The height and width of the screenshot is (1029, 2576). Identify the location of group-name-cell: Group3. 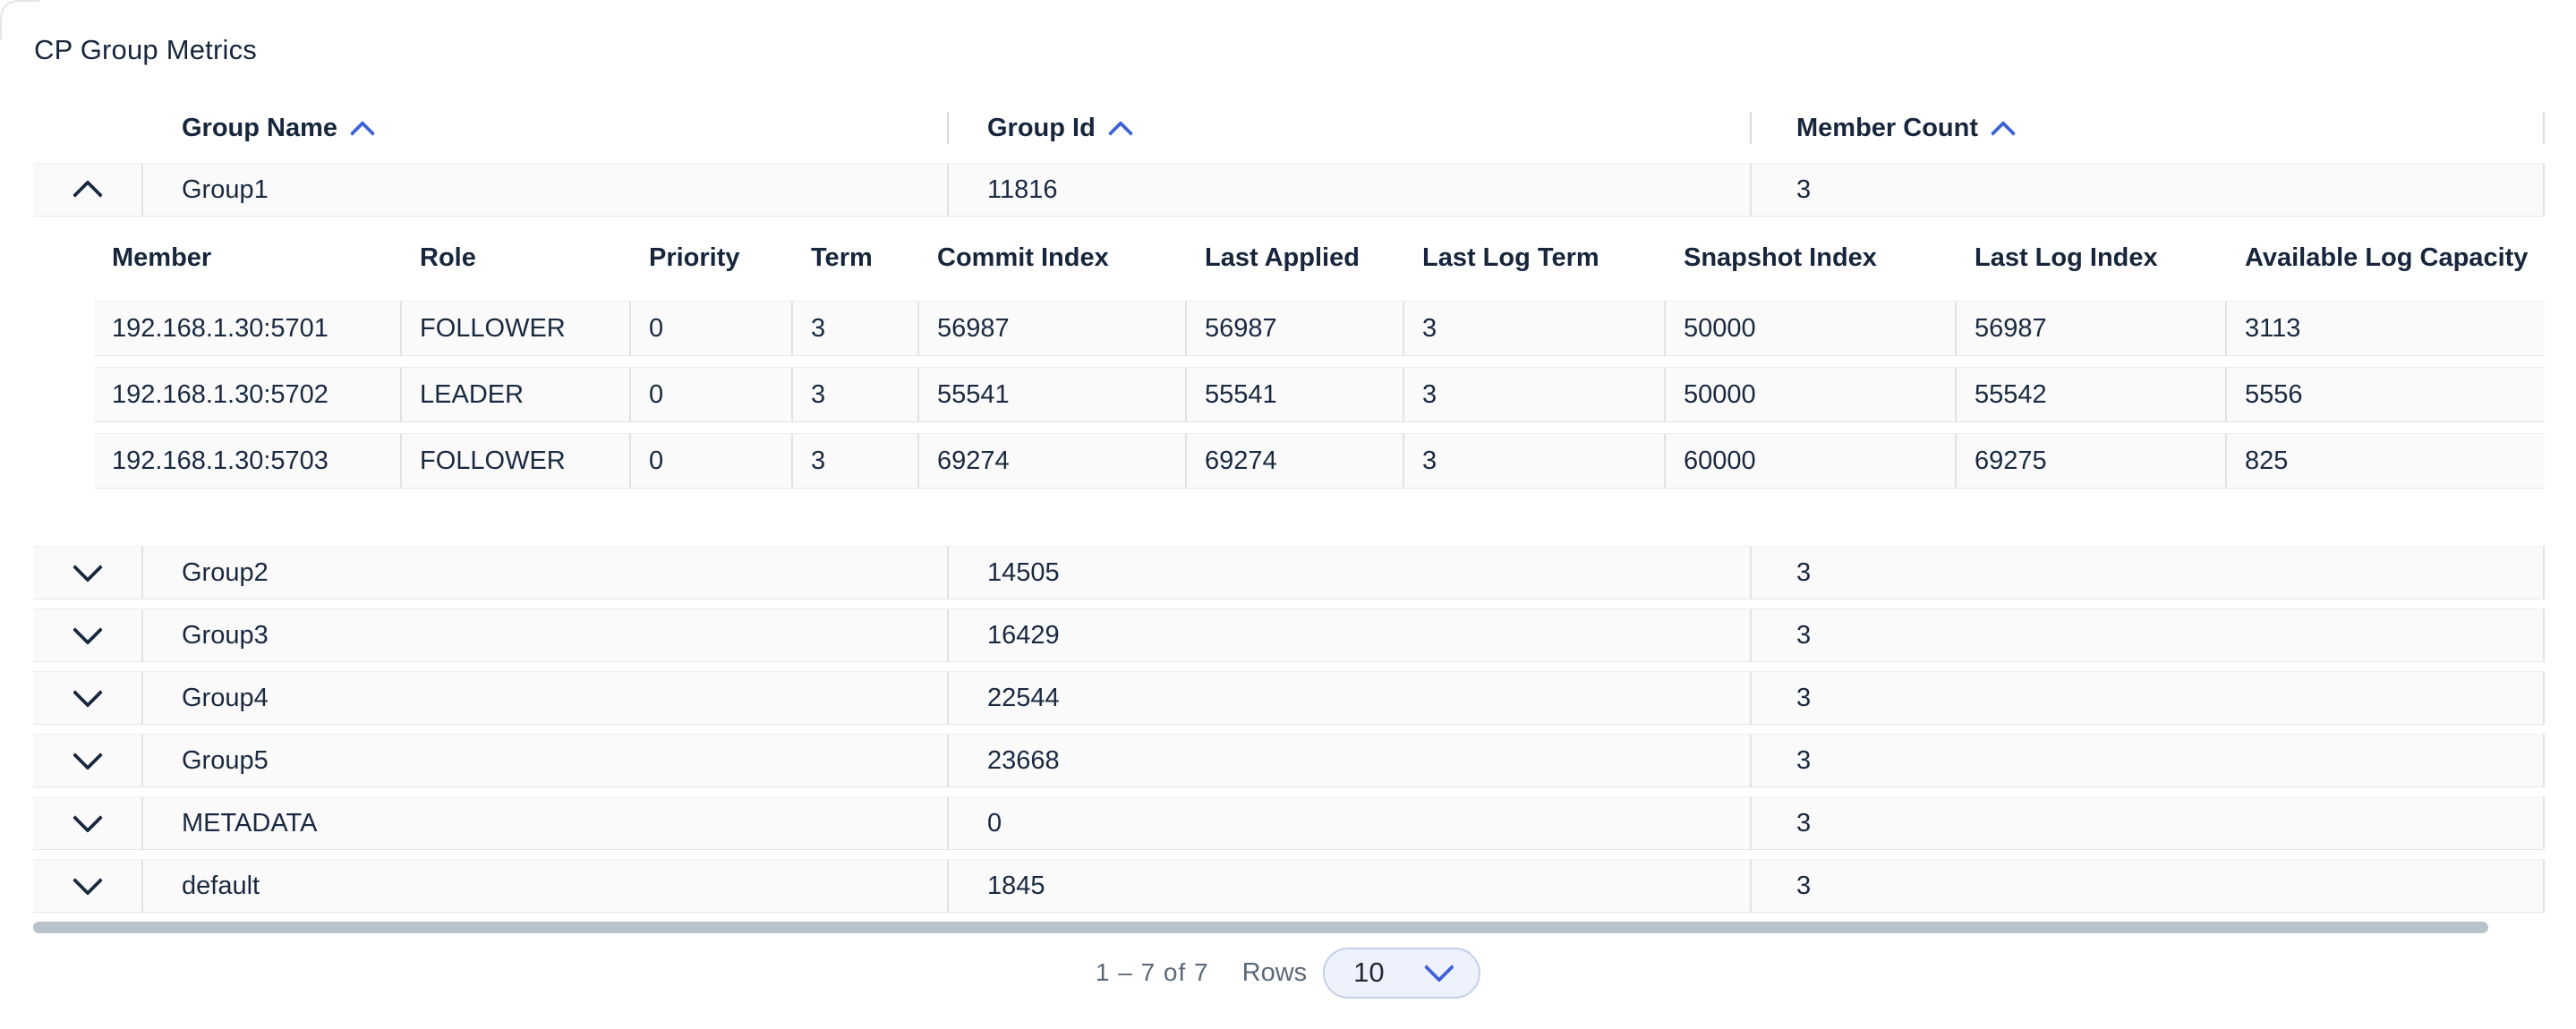
(225, 635).